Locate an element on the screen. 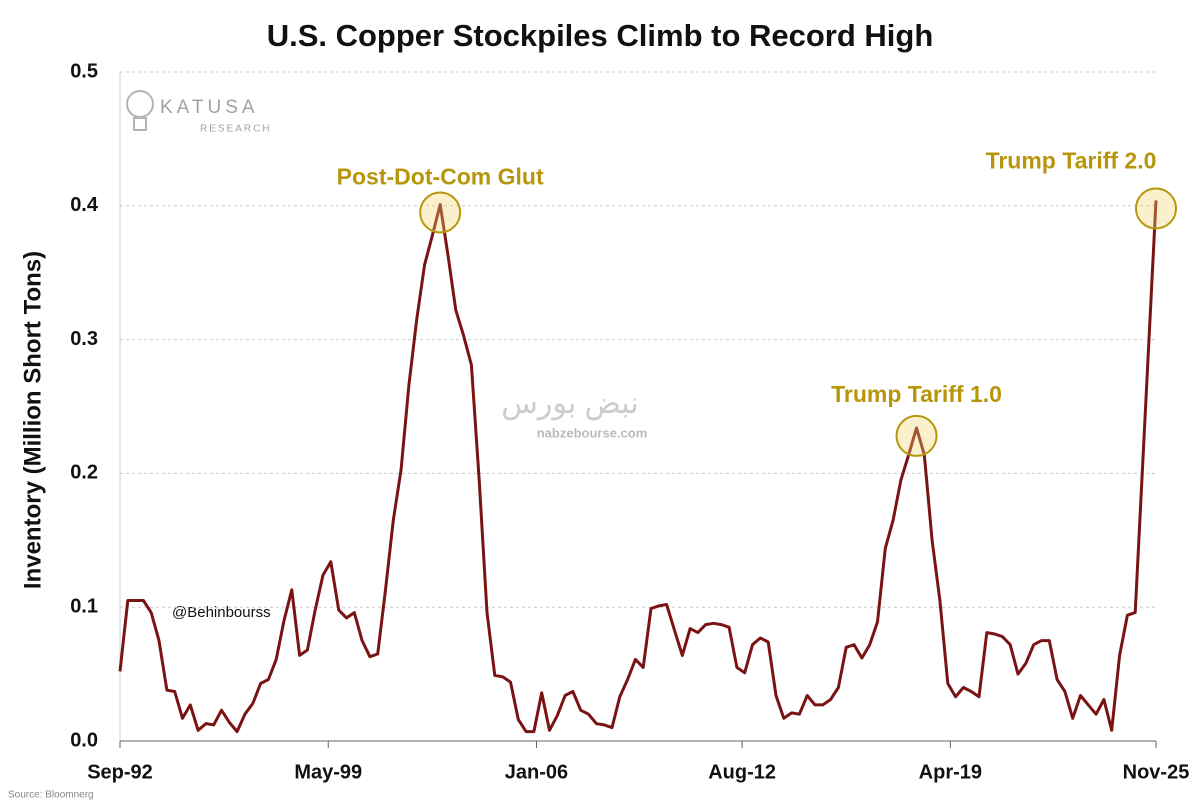 The image size is (1200, 803). logo-subtext: RESEARCH is located at coordinates (236, 129).